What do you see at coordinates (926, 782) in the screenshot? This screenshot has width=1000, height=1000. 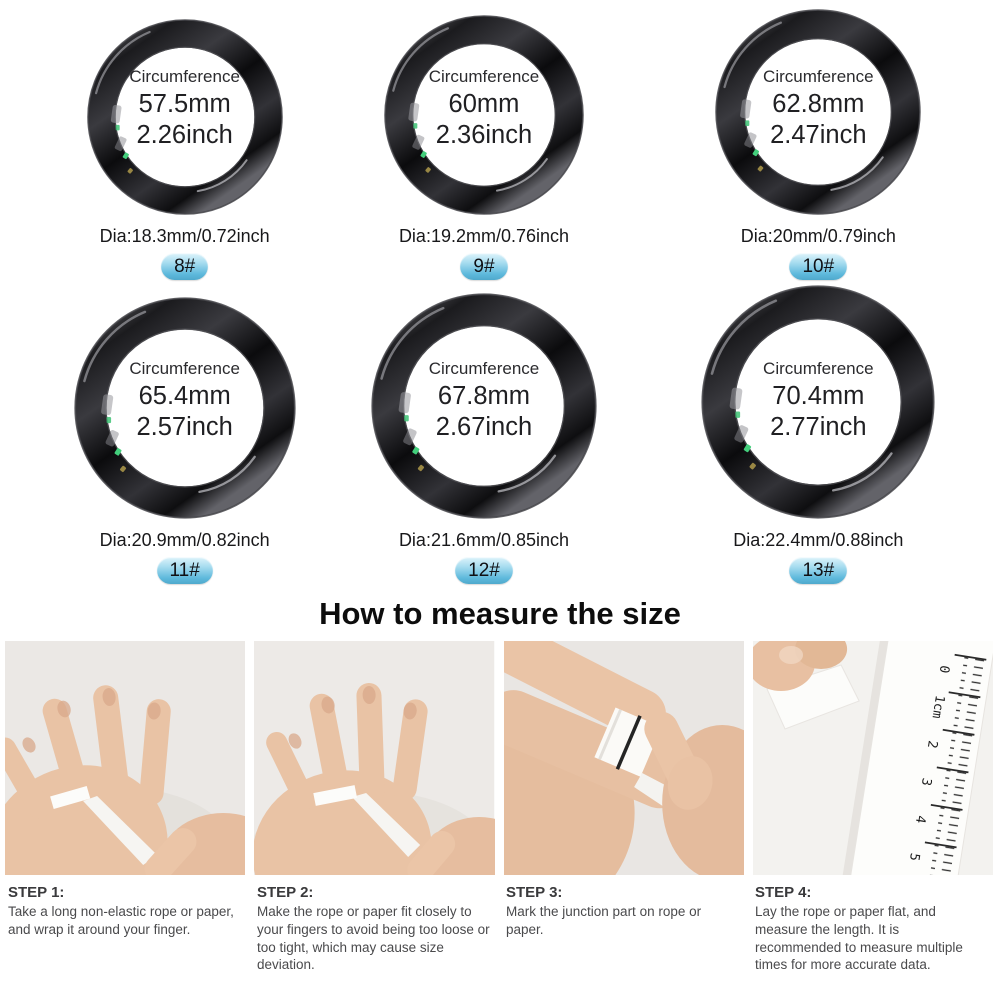 I see `ruler-label-3: 3` at bounding box center [926, 782].